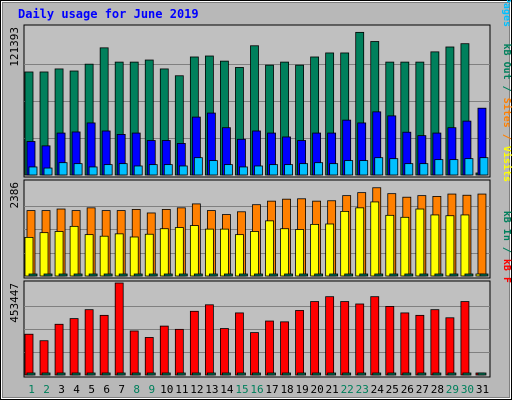 This screenshot has width=512, height=400. What do you see at coordinates (362, 389) in the screenshot?
I see `x-tick-day-23: 23` at bounding box center [362, 389].